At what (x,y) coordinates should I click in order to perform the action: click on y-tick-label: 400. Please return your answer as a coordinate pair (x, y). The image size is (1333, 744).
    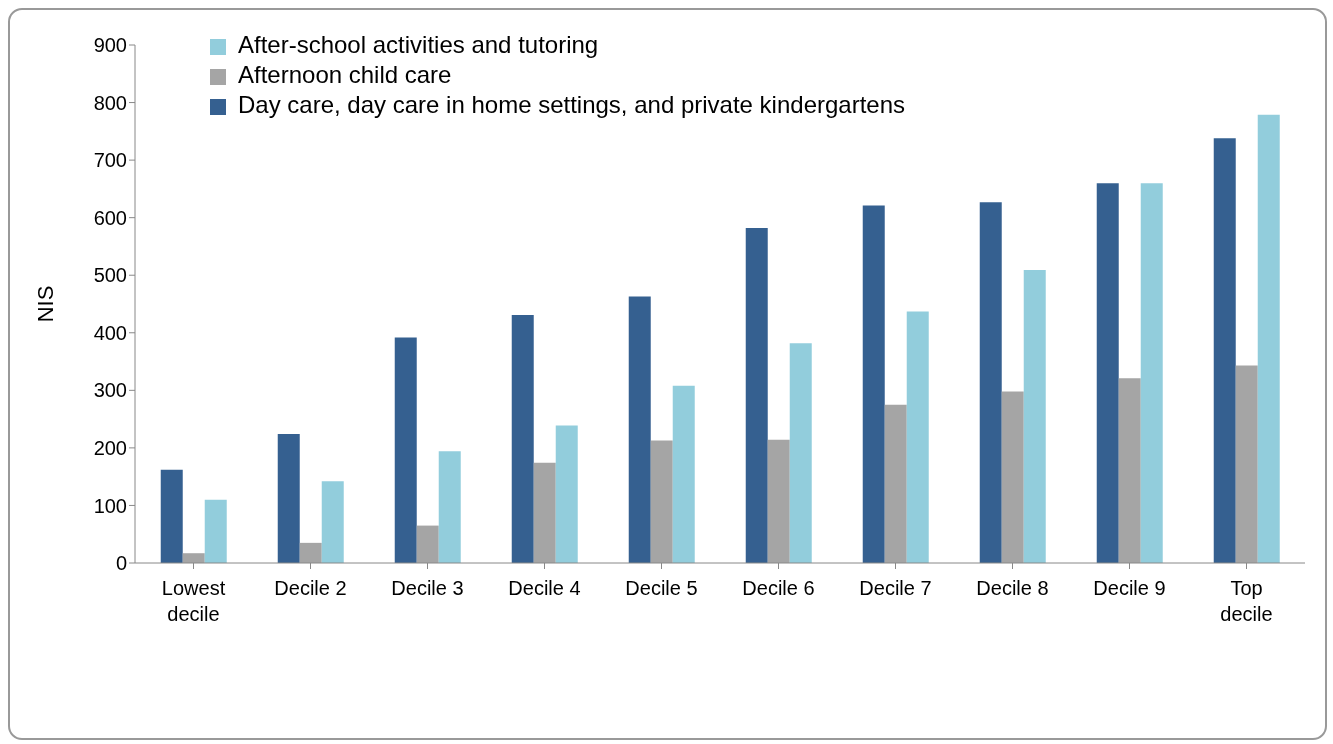
    Looking at the image, I should click on (110, 332).